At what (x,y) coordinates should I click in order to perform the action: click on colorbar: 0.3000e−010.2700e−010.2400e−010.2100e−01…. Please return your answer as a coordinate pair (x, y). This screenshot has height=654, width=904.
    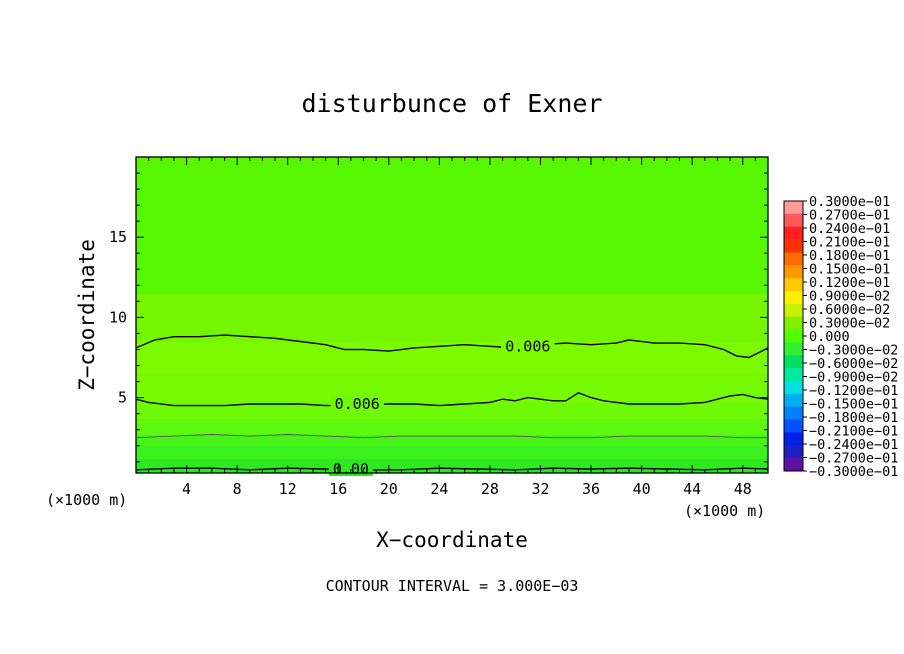
    Looking at the image, I should click on (840, 337).